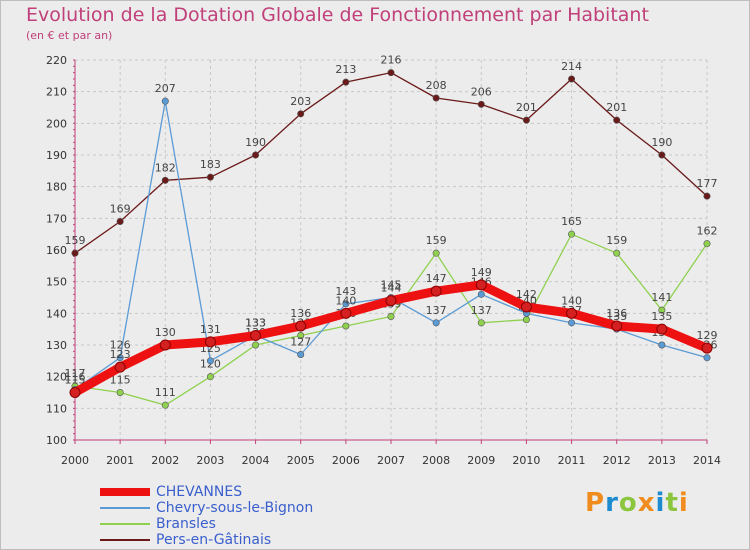 This screenshot has width=750, height=550. What do you see at coordinates (56, 377) in the screenshot?
I see `y-tick-label: 120` at bounding box center [56, 377].